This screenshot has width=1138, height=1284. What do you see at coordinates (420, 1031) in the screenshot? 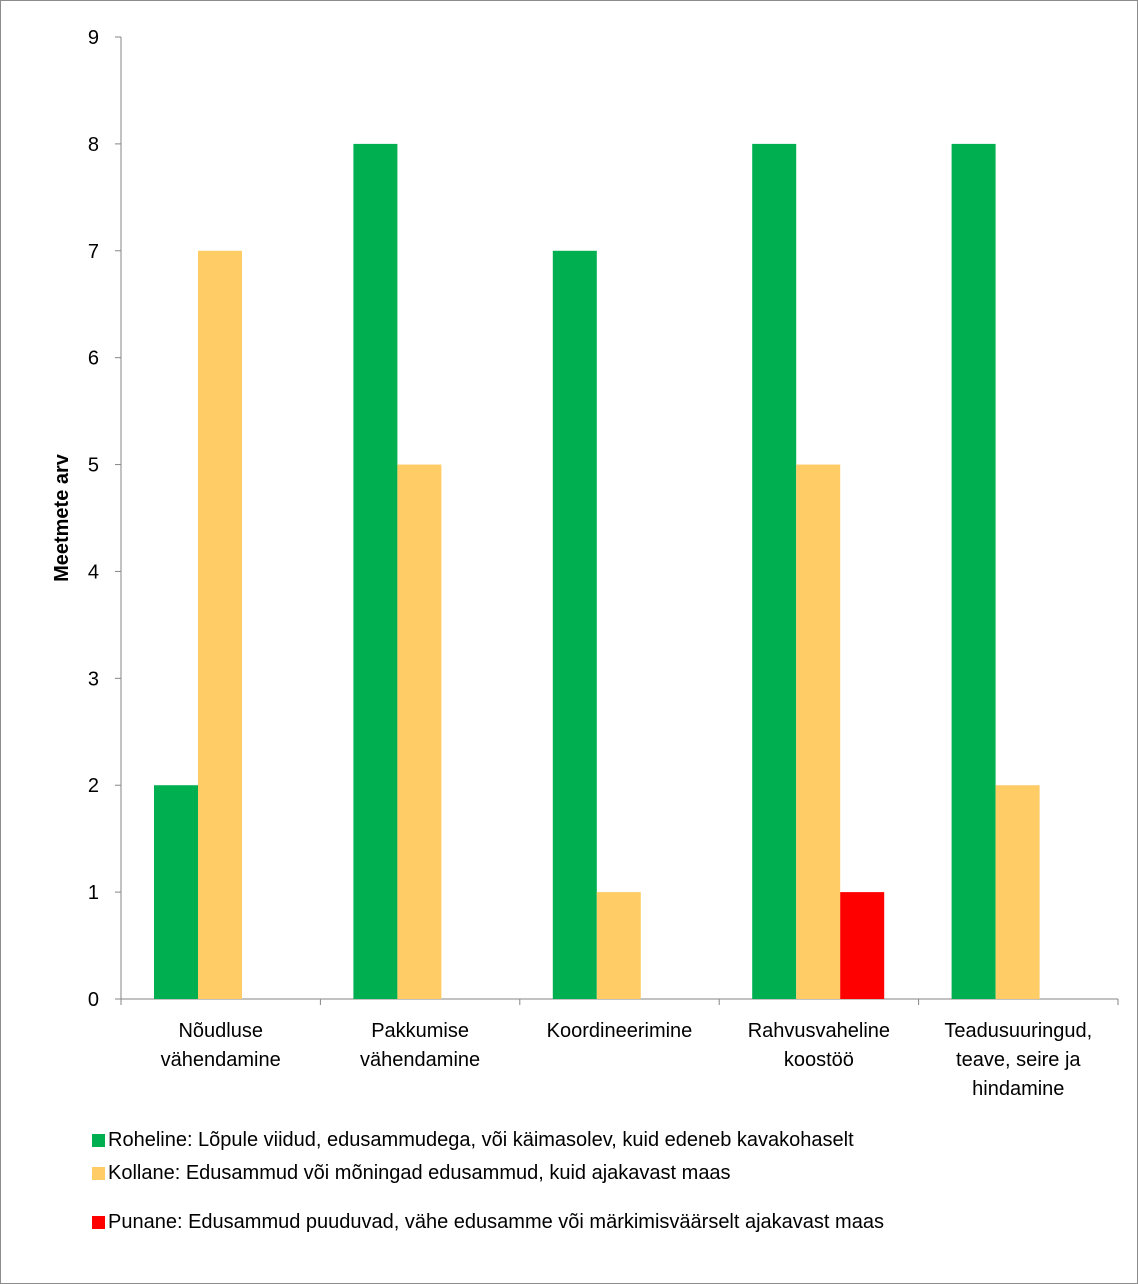
I see `x-category-label-line: Pakkumise` at bounding box center [420, 1031].